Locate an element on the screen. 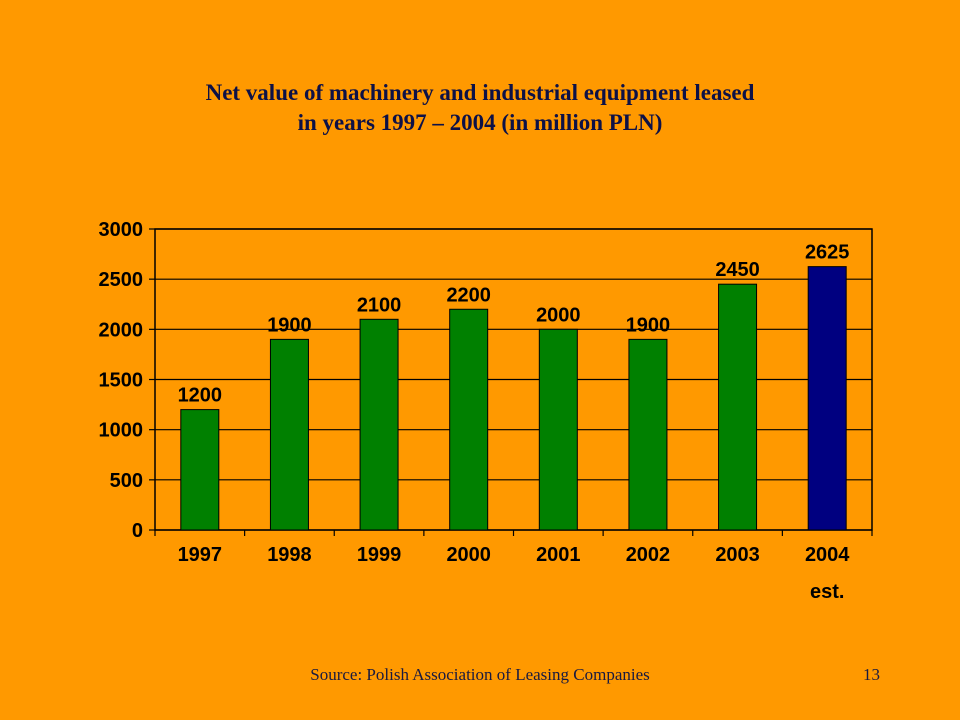 This screenshot has width=960, height=720. y-axis-ticks: 0 500 1000 1500 2000 2500 3000 is located at coordinates (127, 380).